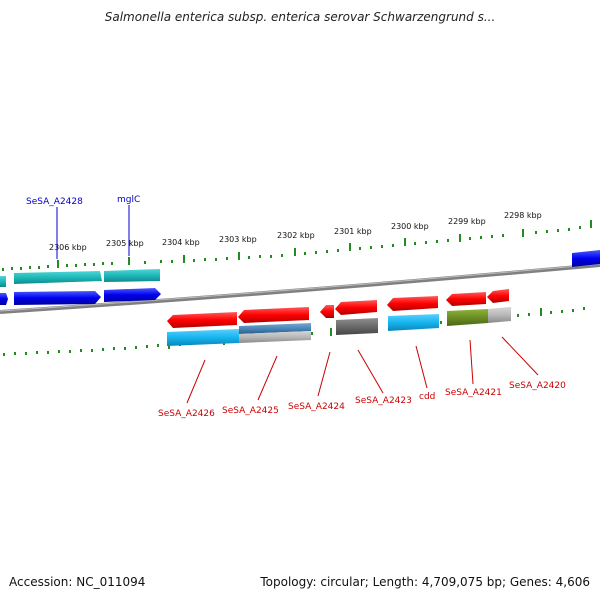 This screenshot has width=600, height=600. Describe the element at coordinates (186, 414) in the screenshot. I see `gene-label-lower: SeSA_A2426` at that location.